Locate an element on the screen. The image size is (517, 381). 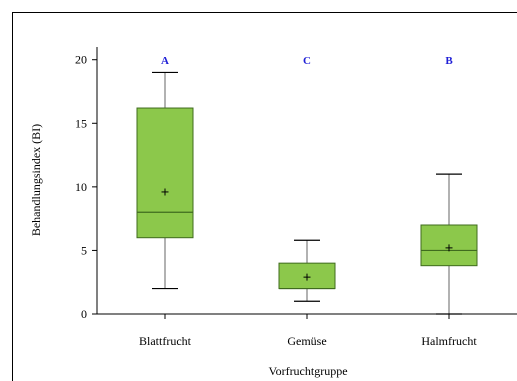
letter-0: A is located at coordinates (165, 61).